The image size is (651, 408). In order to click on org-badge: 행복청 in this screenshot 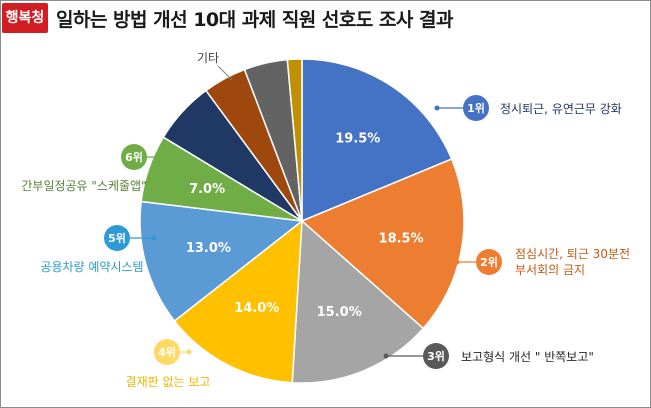, I will do `click(25, 18)`.